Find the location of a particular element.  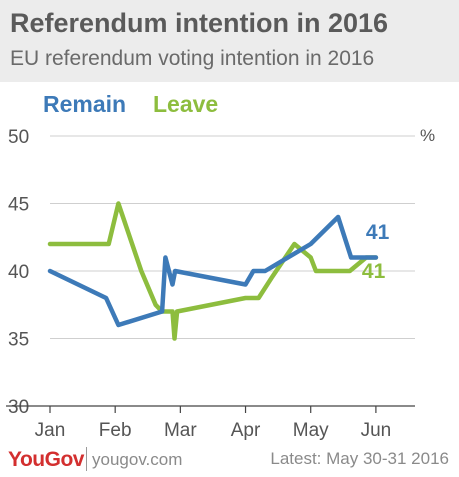

y-tick-label-50: 50 is located at coordinates (18, 137).